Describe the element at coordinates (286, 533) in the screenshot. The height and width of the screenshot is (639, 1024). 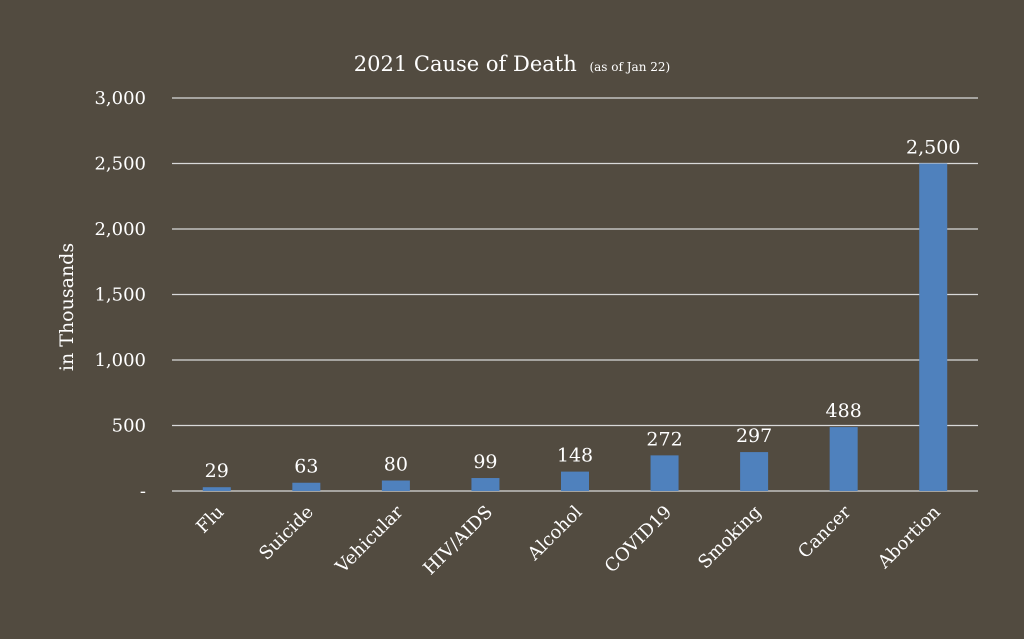
I see `x-tick-label-1: Suicide` at that location.